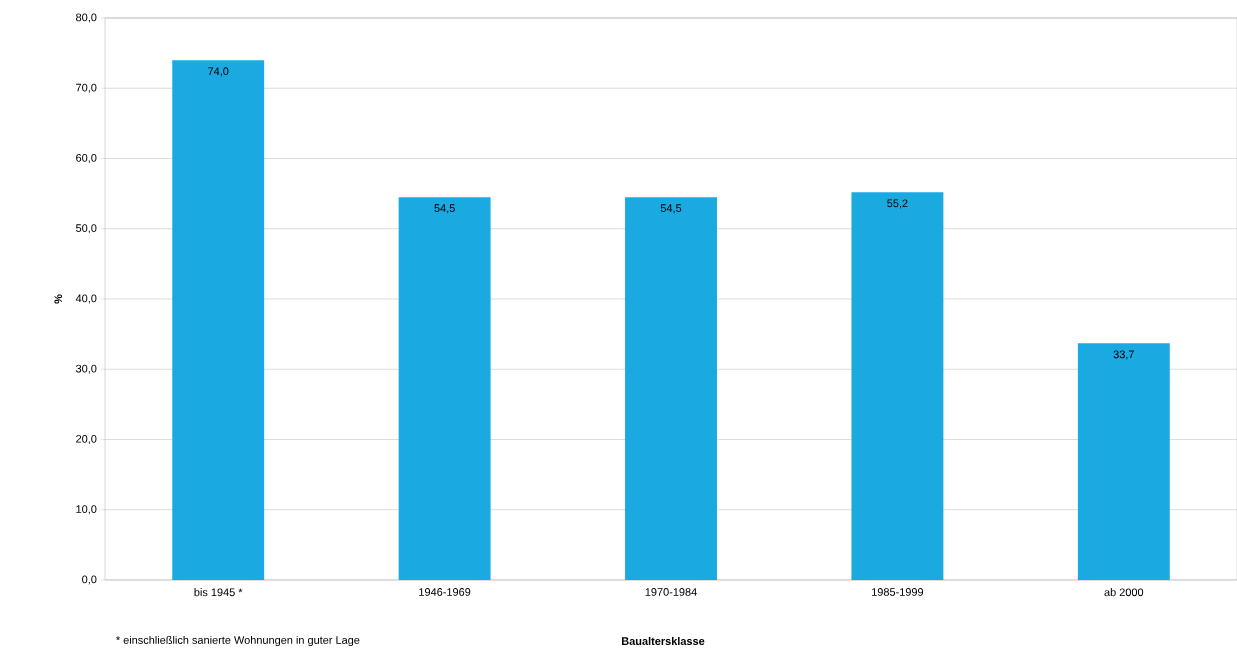  I want to click on y-tick-label: 60,0, so click(86, 158).